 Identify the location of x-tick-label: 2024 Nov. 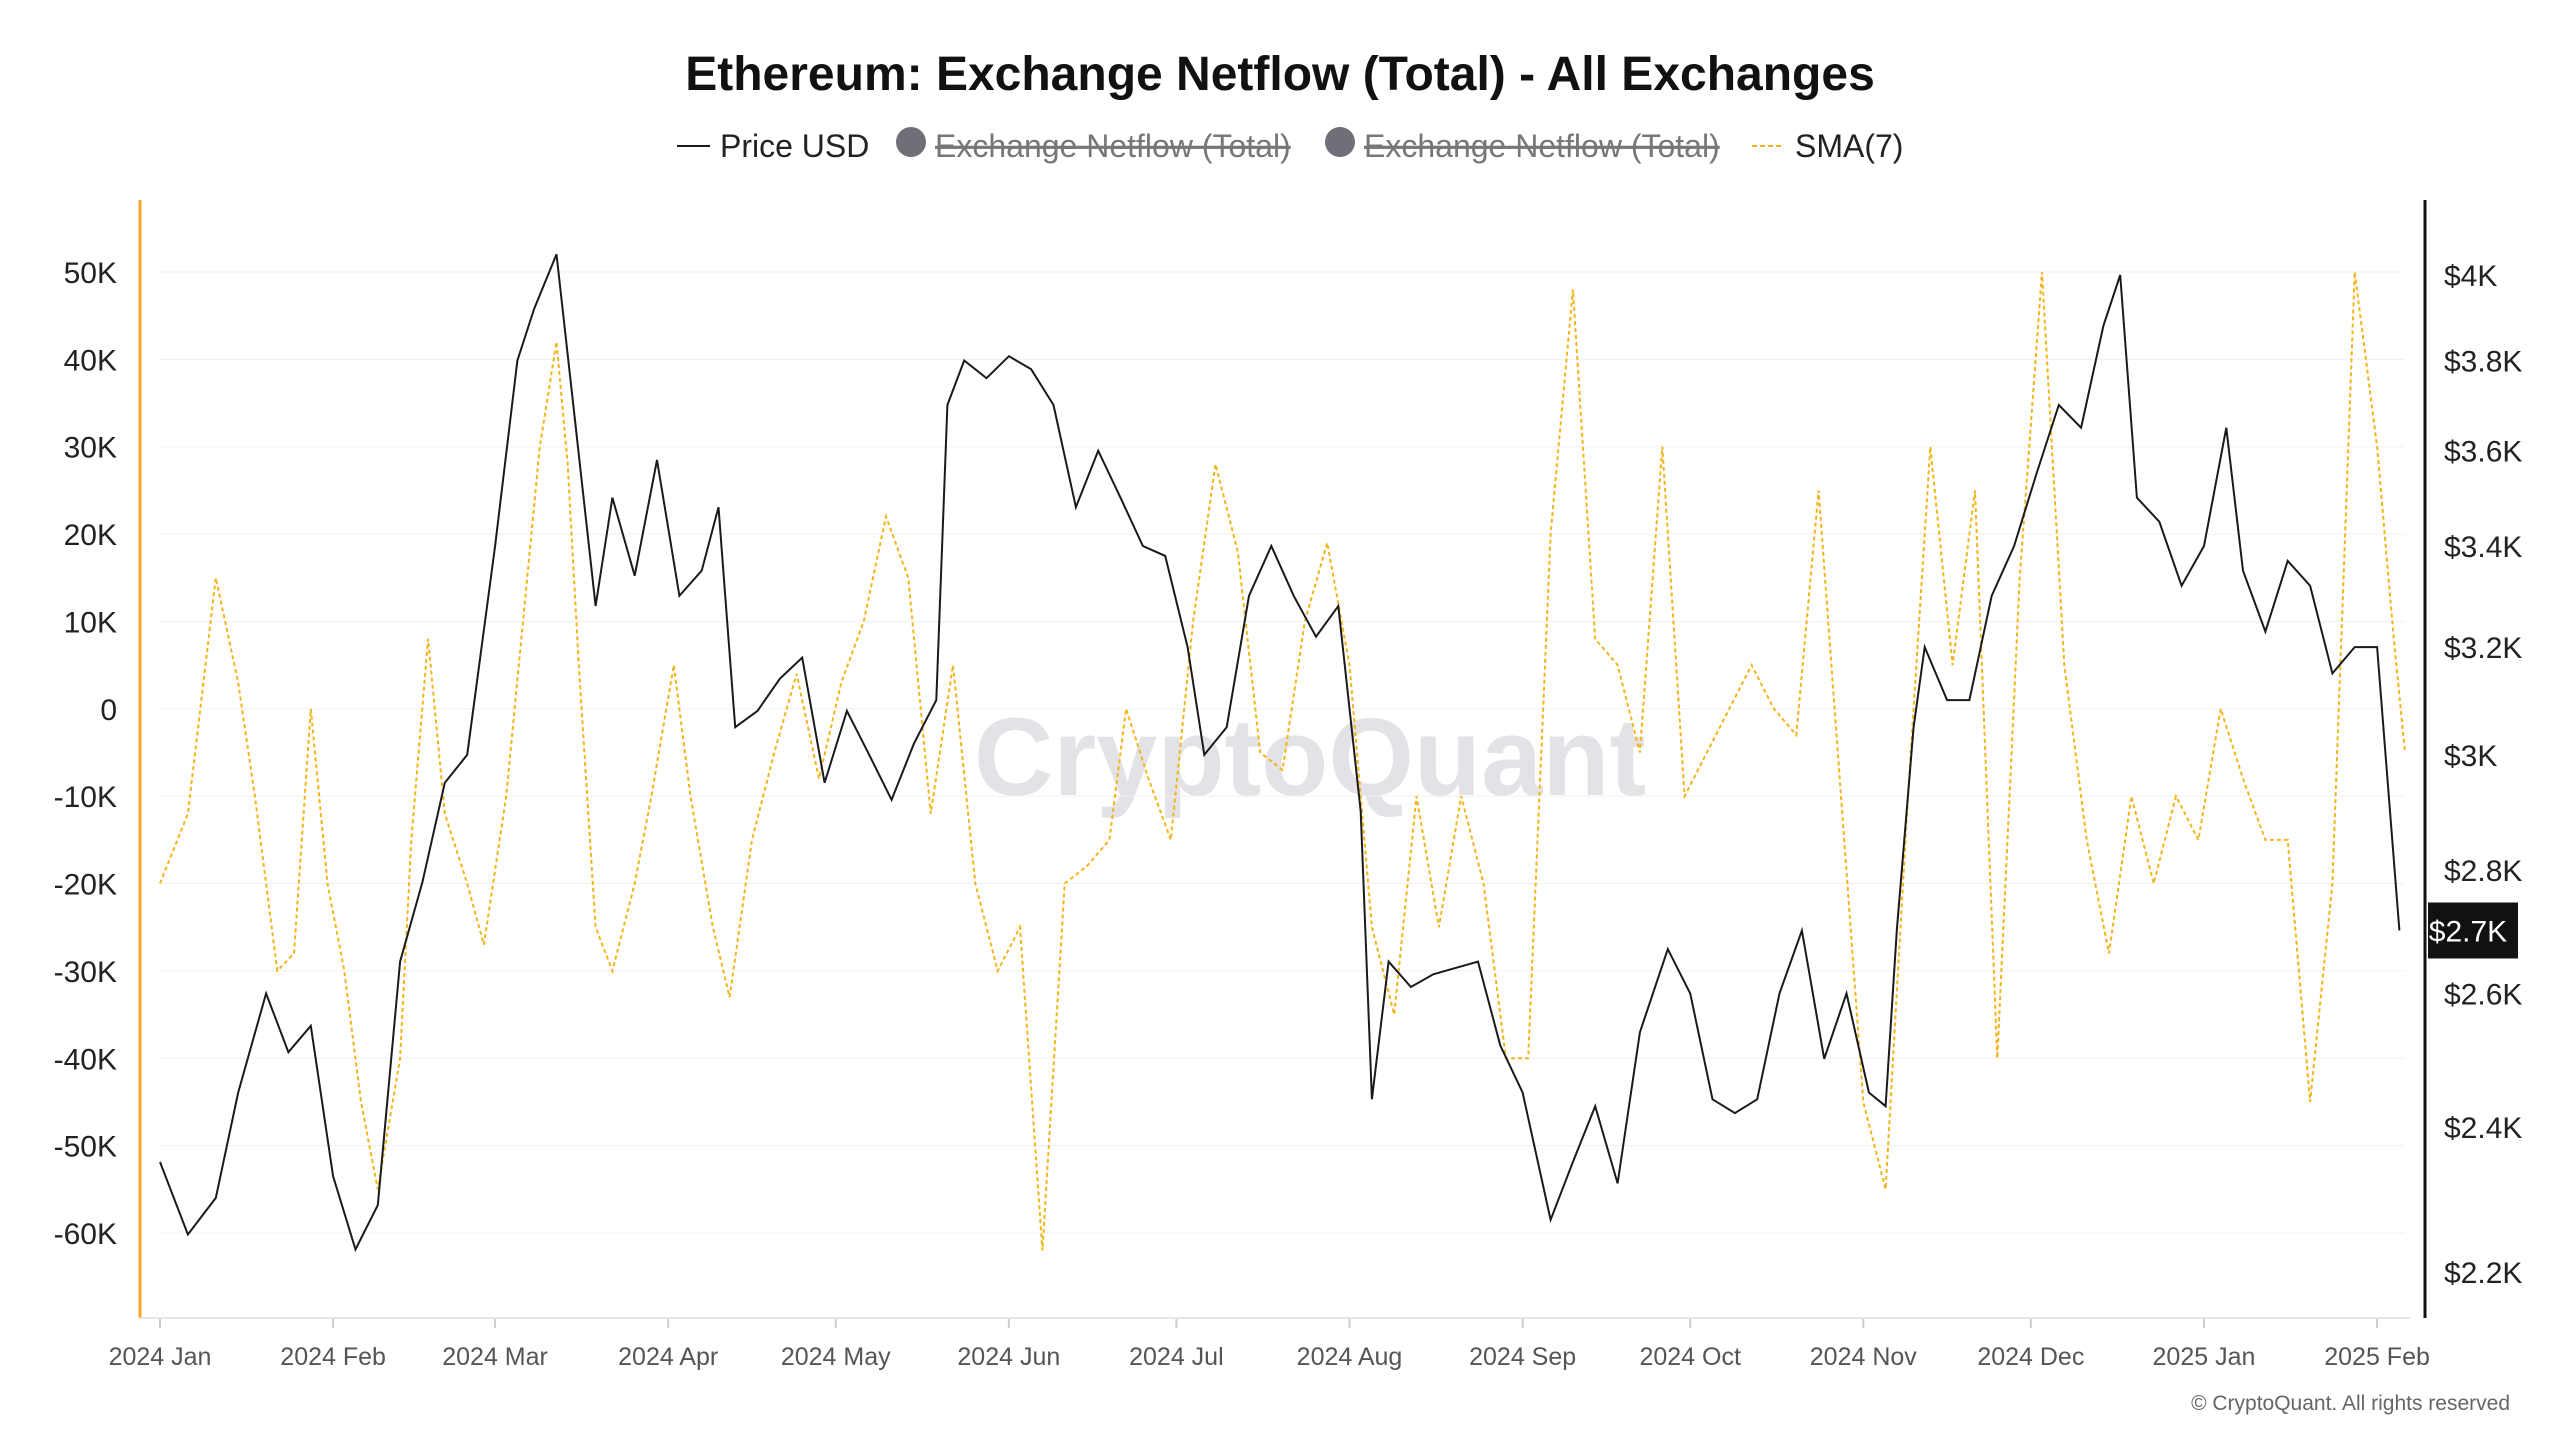
(1864, 1357).